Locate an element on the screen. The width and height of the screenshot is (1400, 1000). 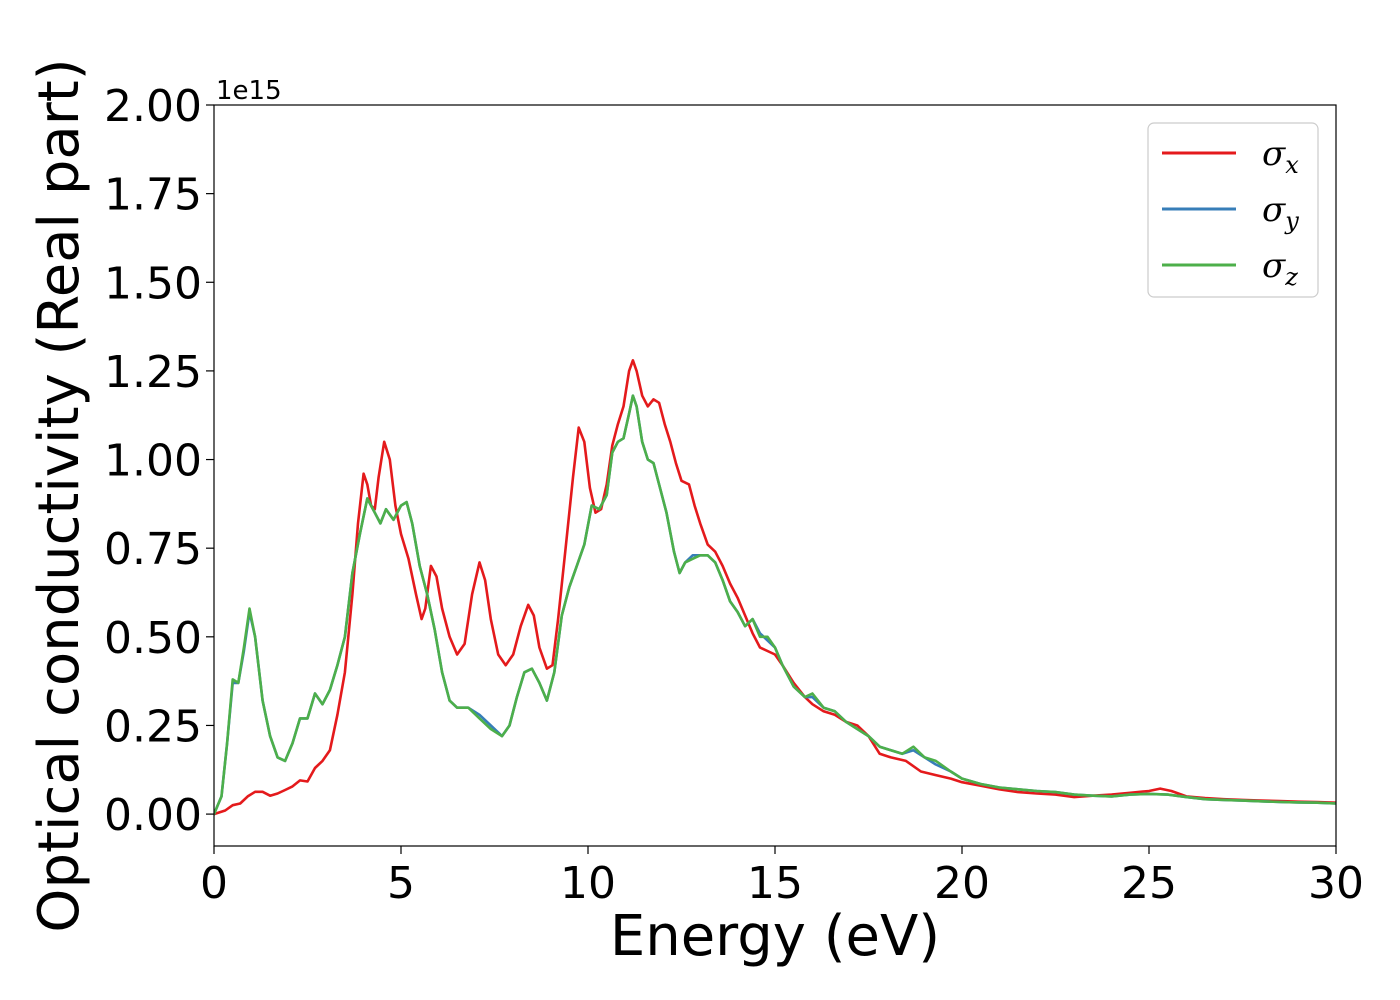
y-offset-label: 1e15 is located at coordinates (249, 91).